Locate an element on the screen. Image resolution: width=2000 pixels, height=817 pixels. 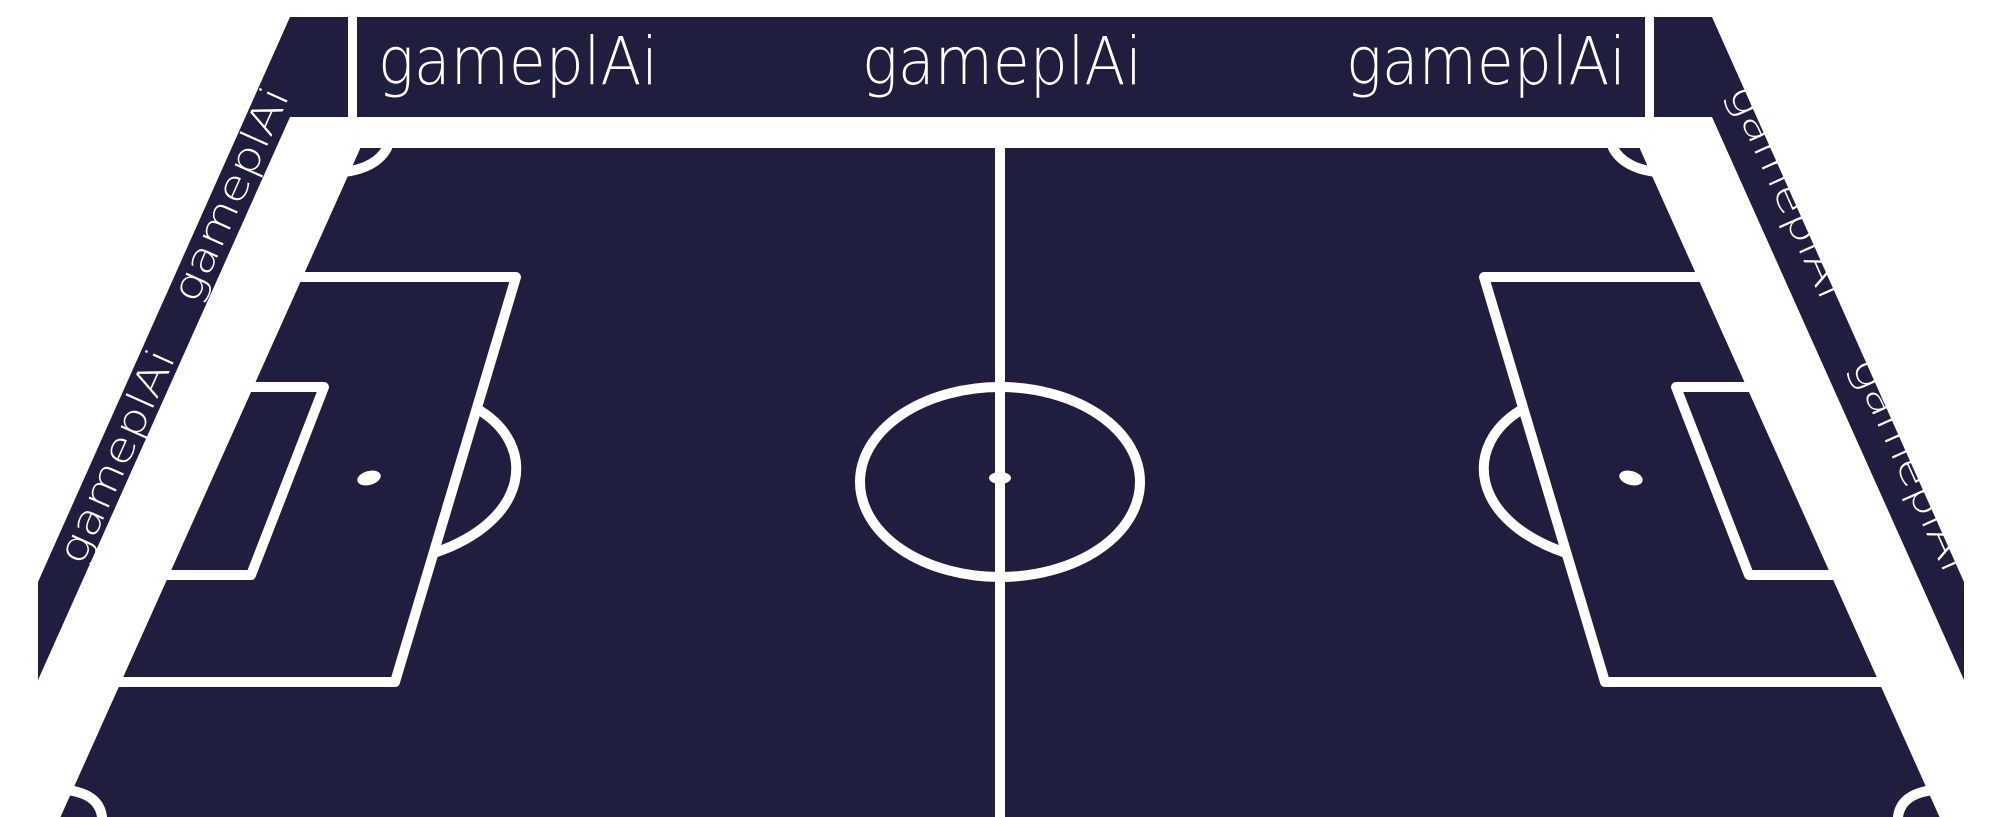
left-goal-area is located at coordinates (244, 481).